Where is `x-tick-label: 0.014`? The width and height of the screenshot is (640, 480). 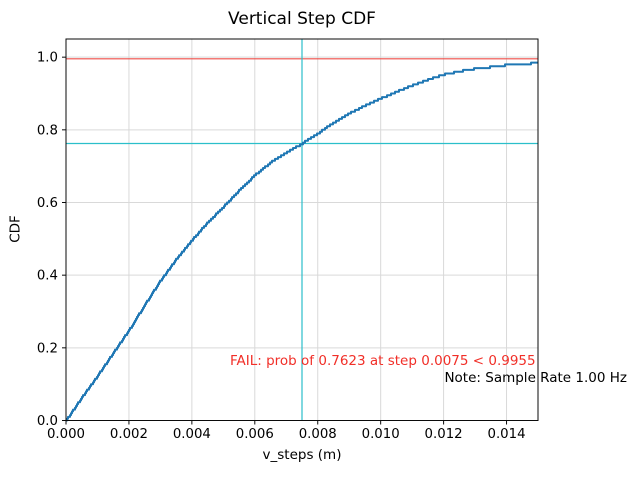 x-tick-label: 0.014 is located at coordinates (506, 434).